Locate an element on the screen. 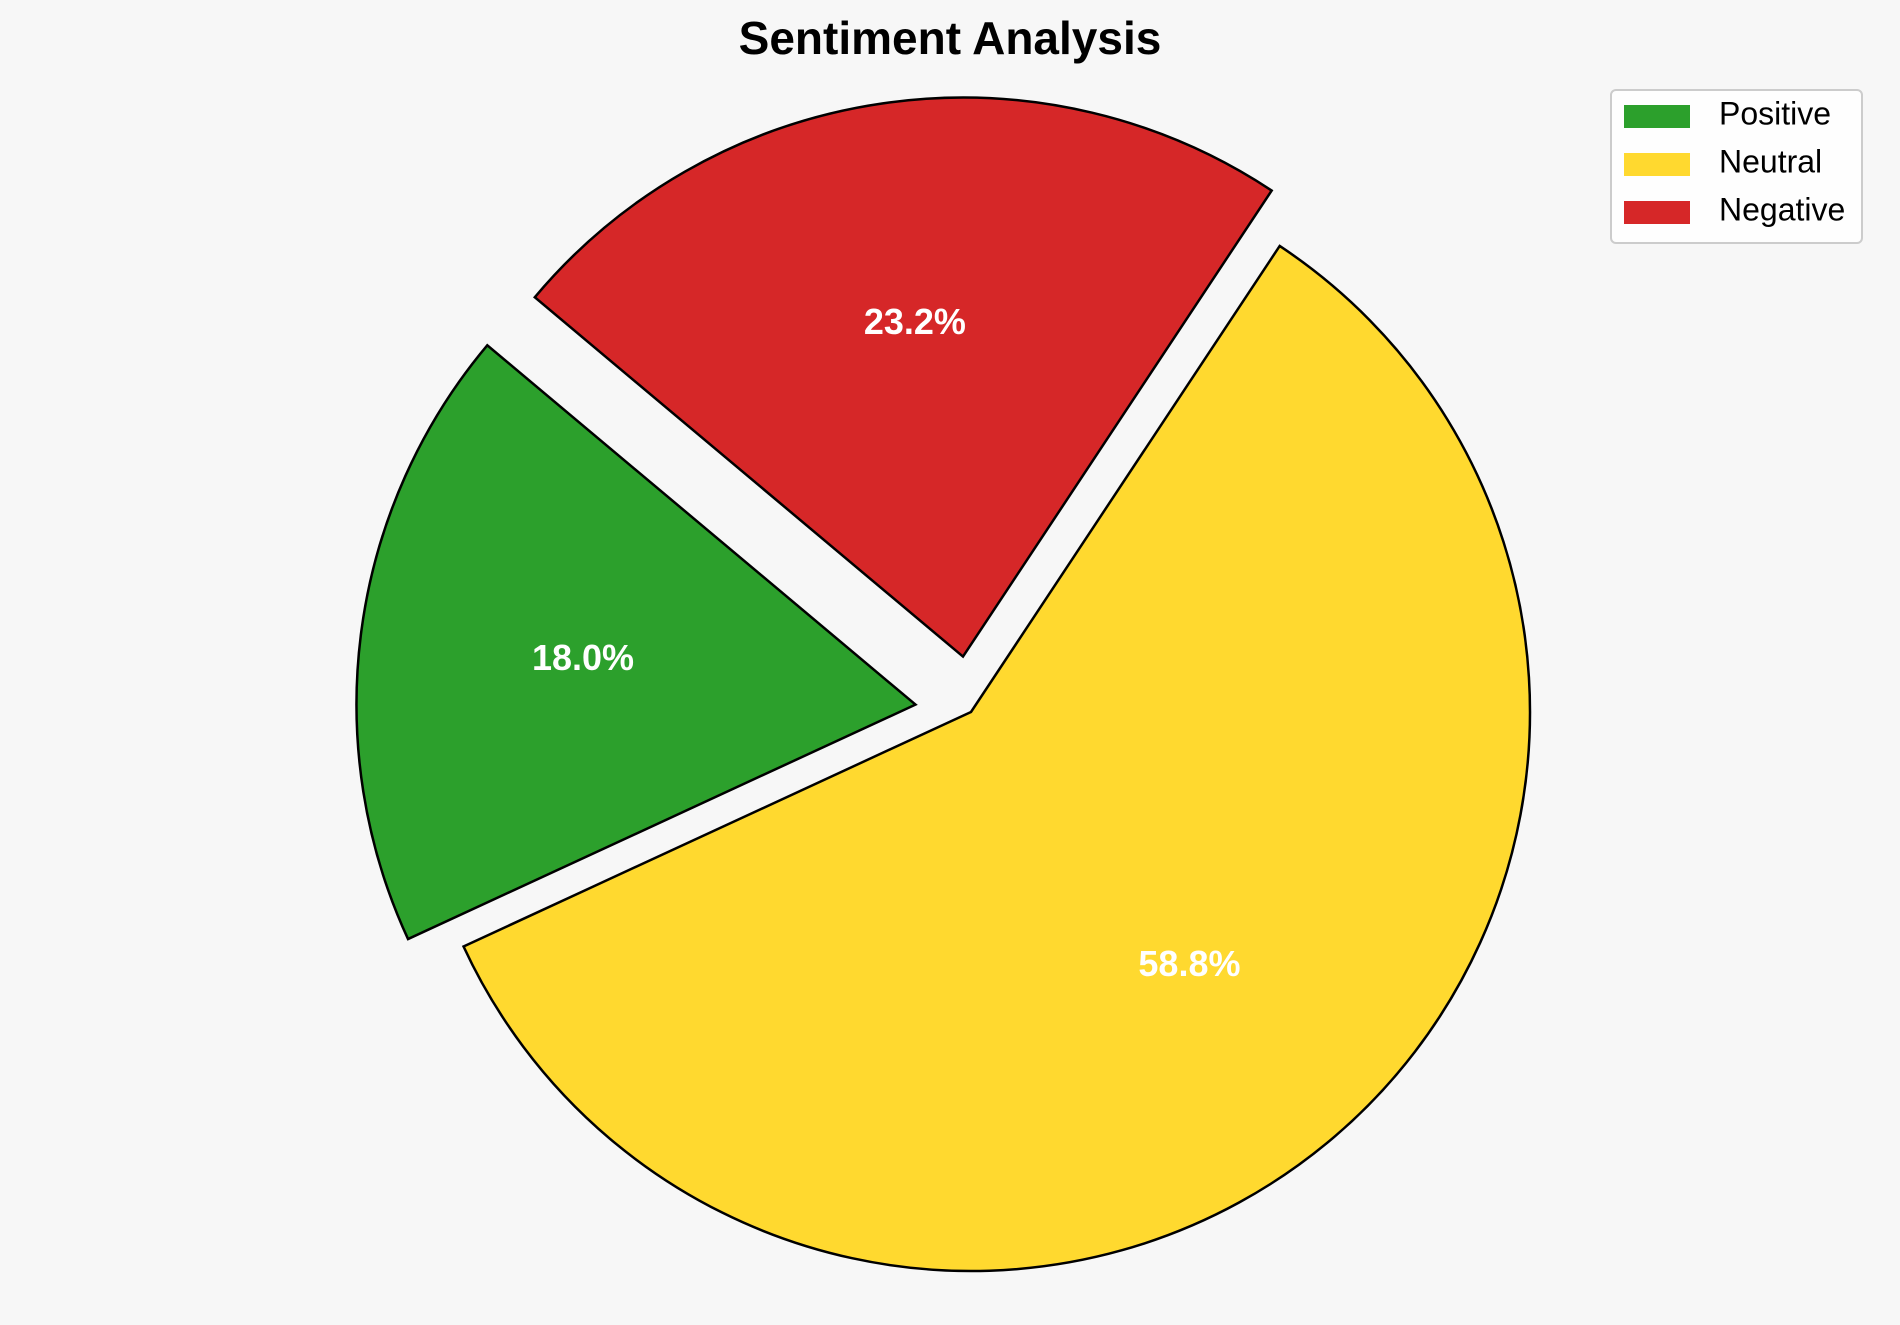 The width and height of the screenshot is (1900, 1325). legend-label-positive: Positive is located at coordinates (1775, 113).